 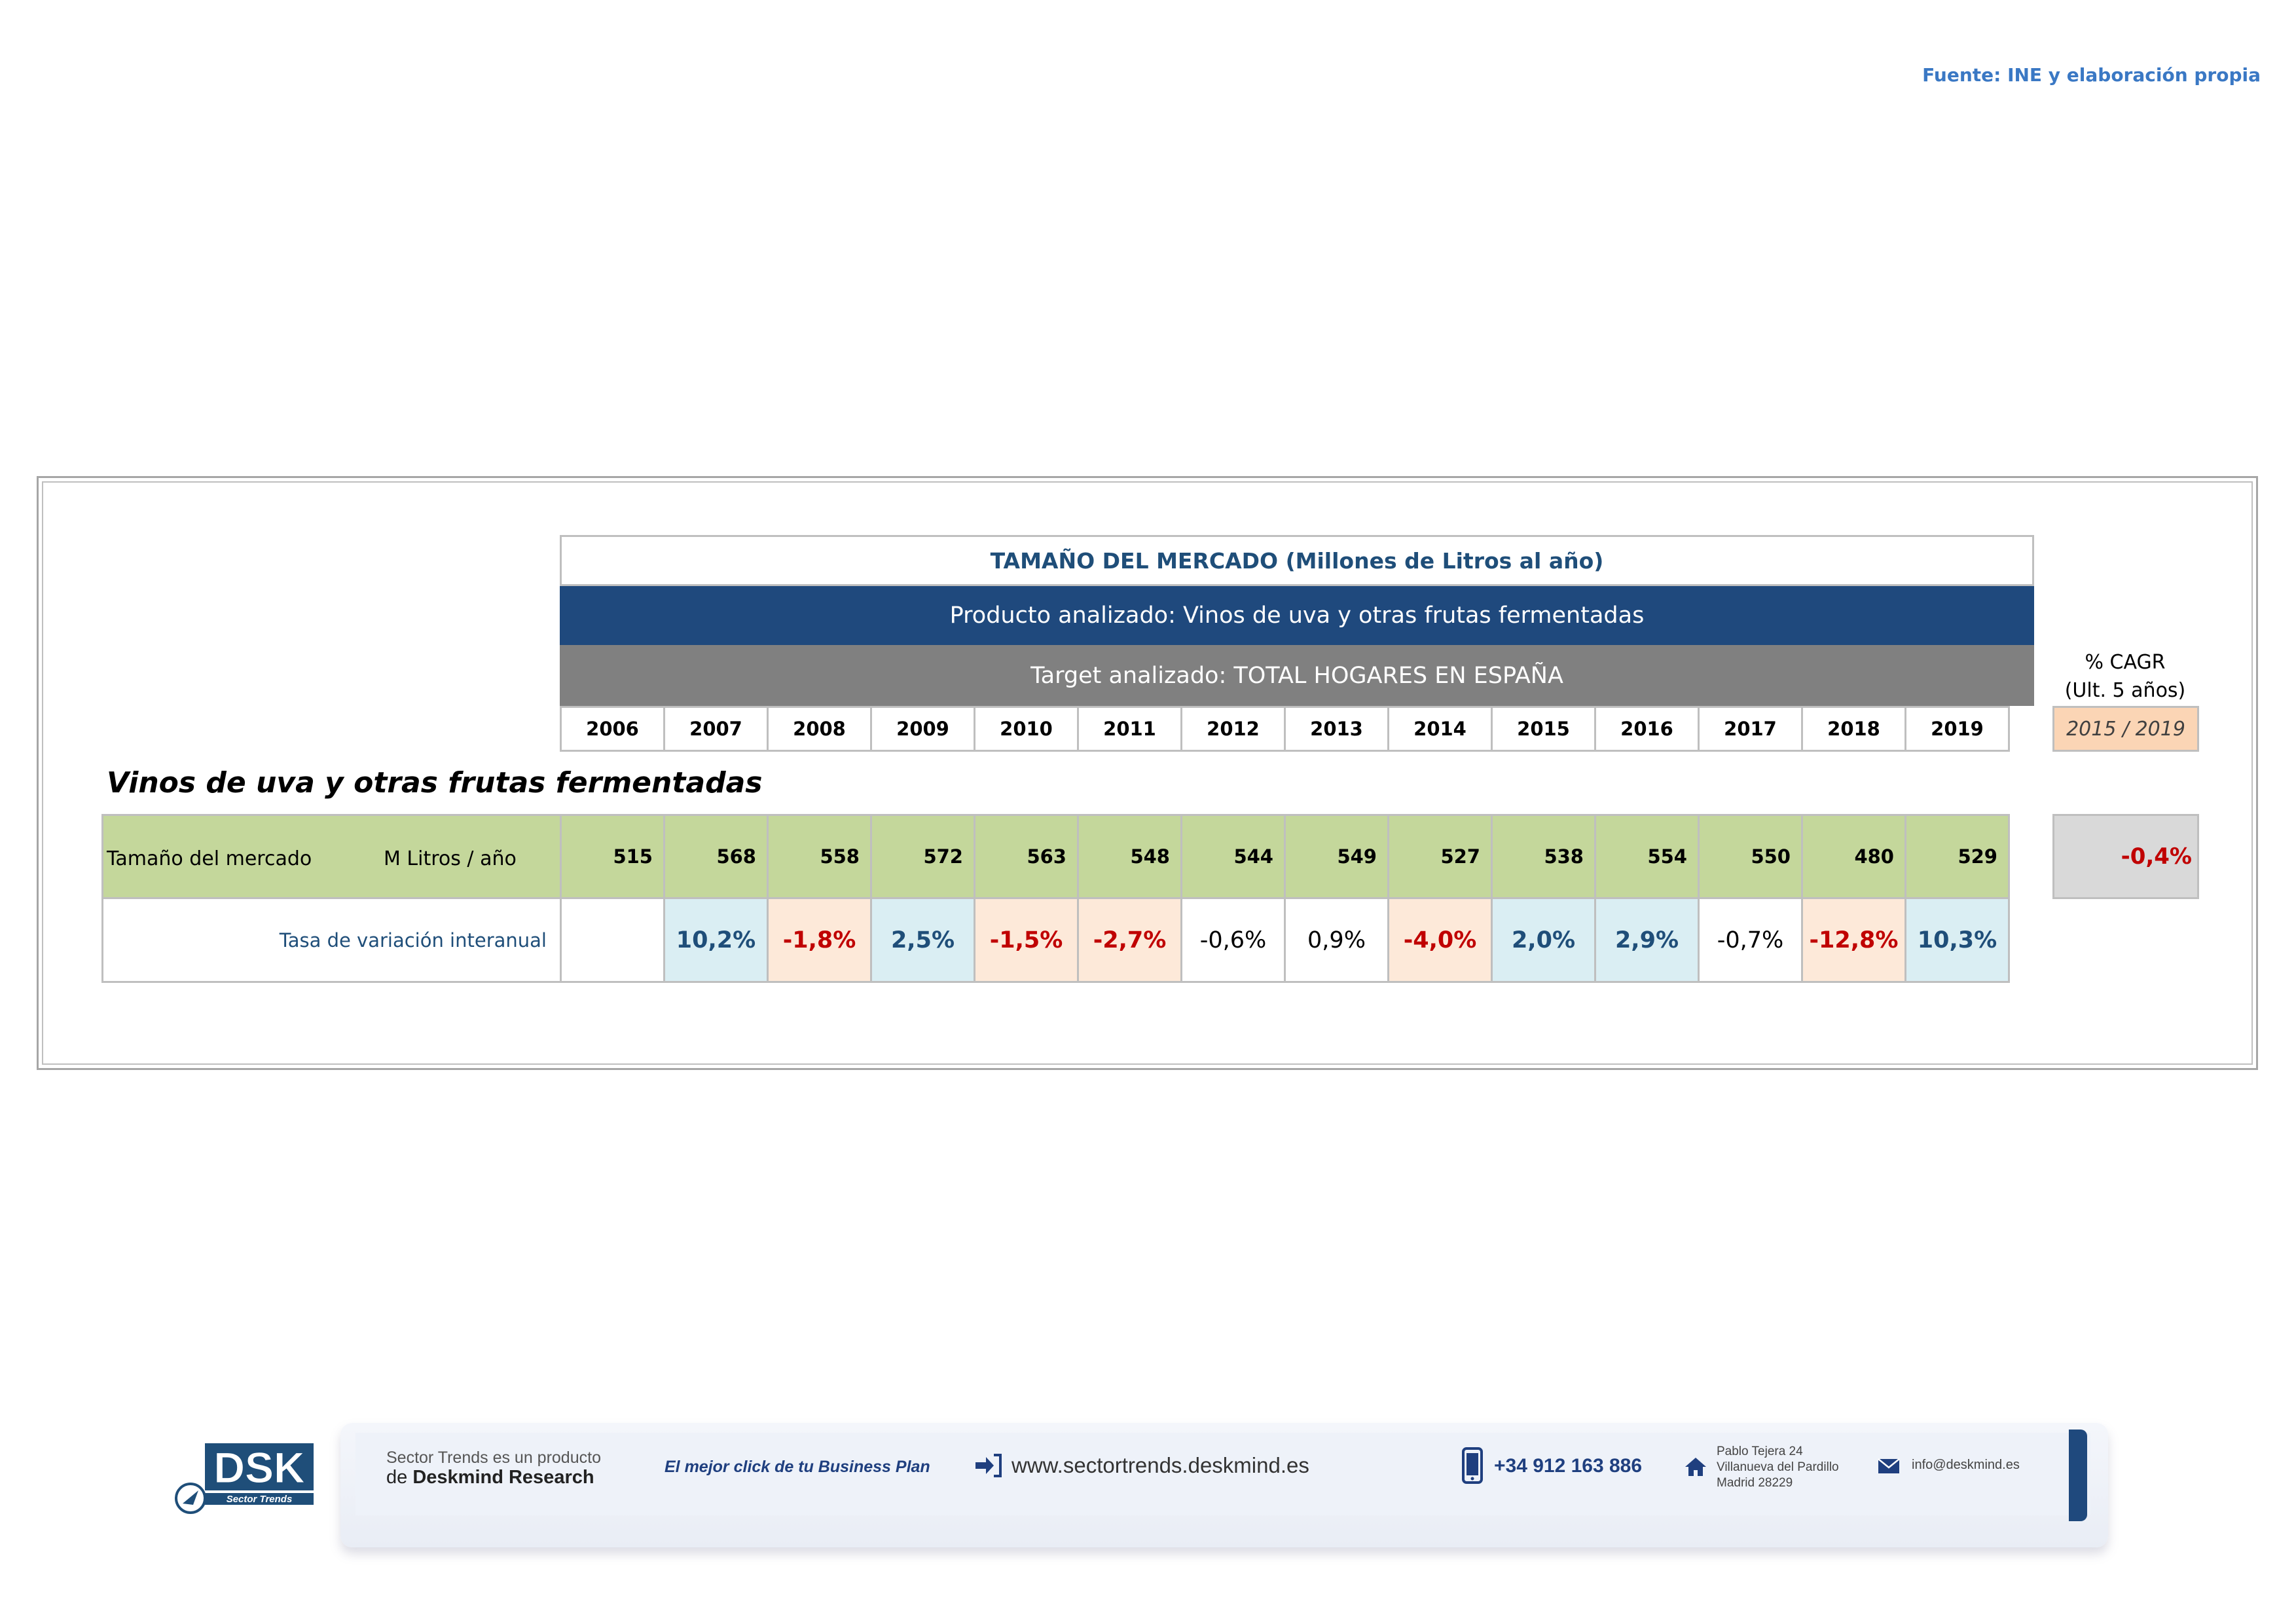 I want to click on market-size-value: 563, so click(x=1026, y=856).